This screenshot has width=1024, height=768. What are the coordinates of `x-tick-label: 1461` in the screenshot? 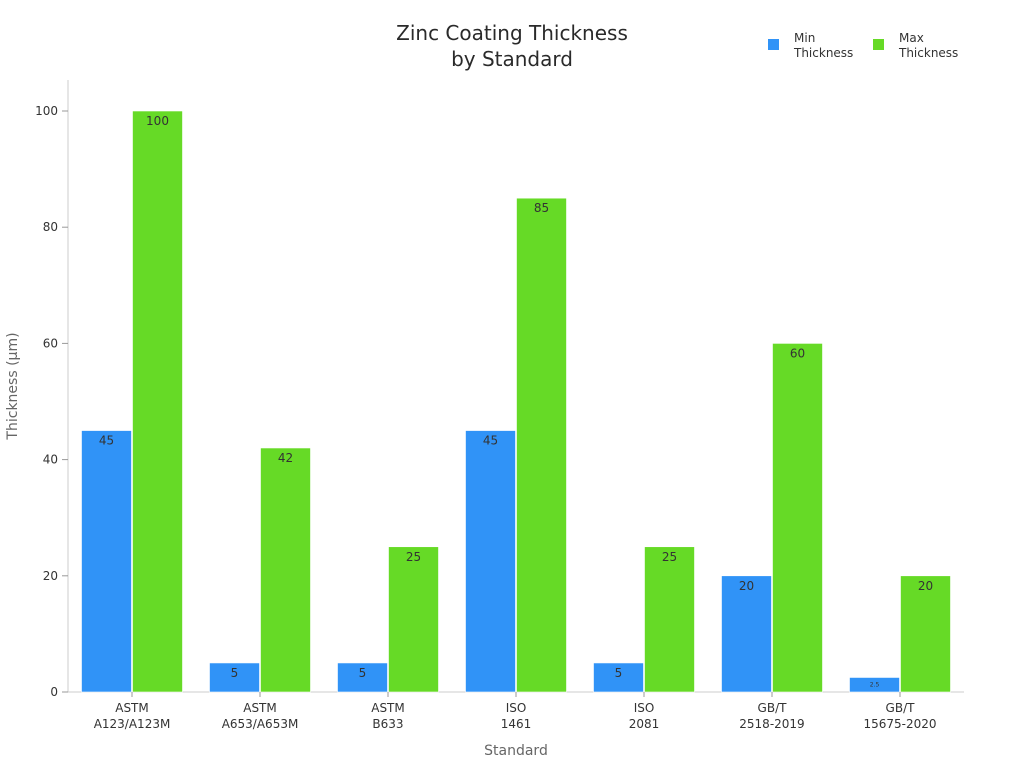 It's located at (516, 724).